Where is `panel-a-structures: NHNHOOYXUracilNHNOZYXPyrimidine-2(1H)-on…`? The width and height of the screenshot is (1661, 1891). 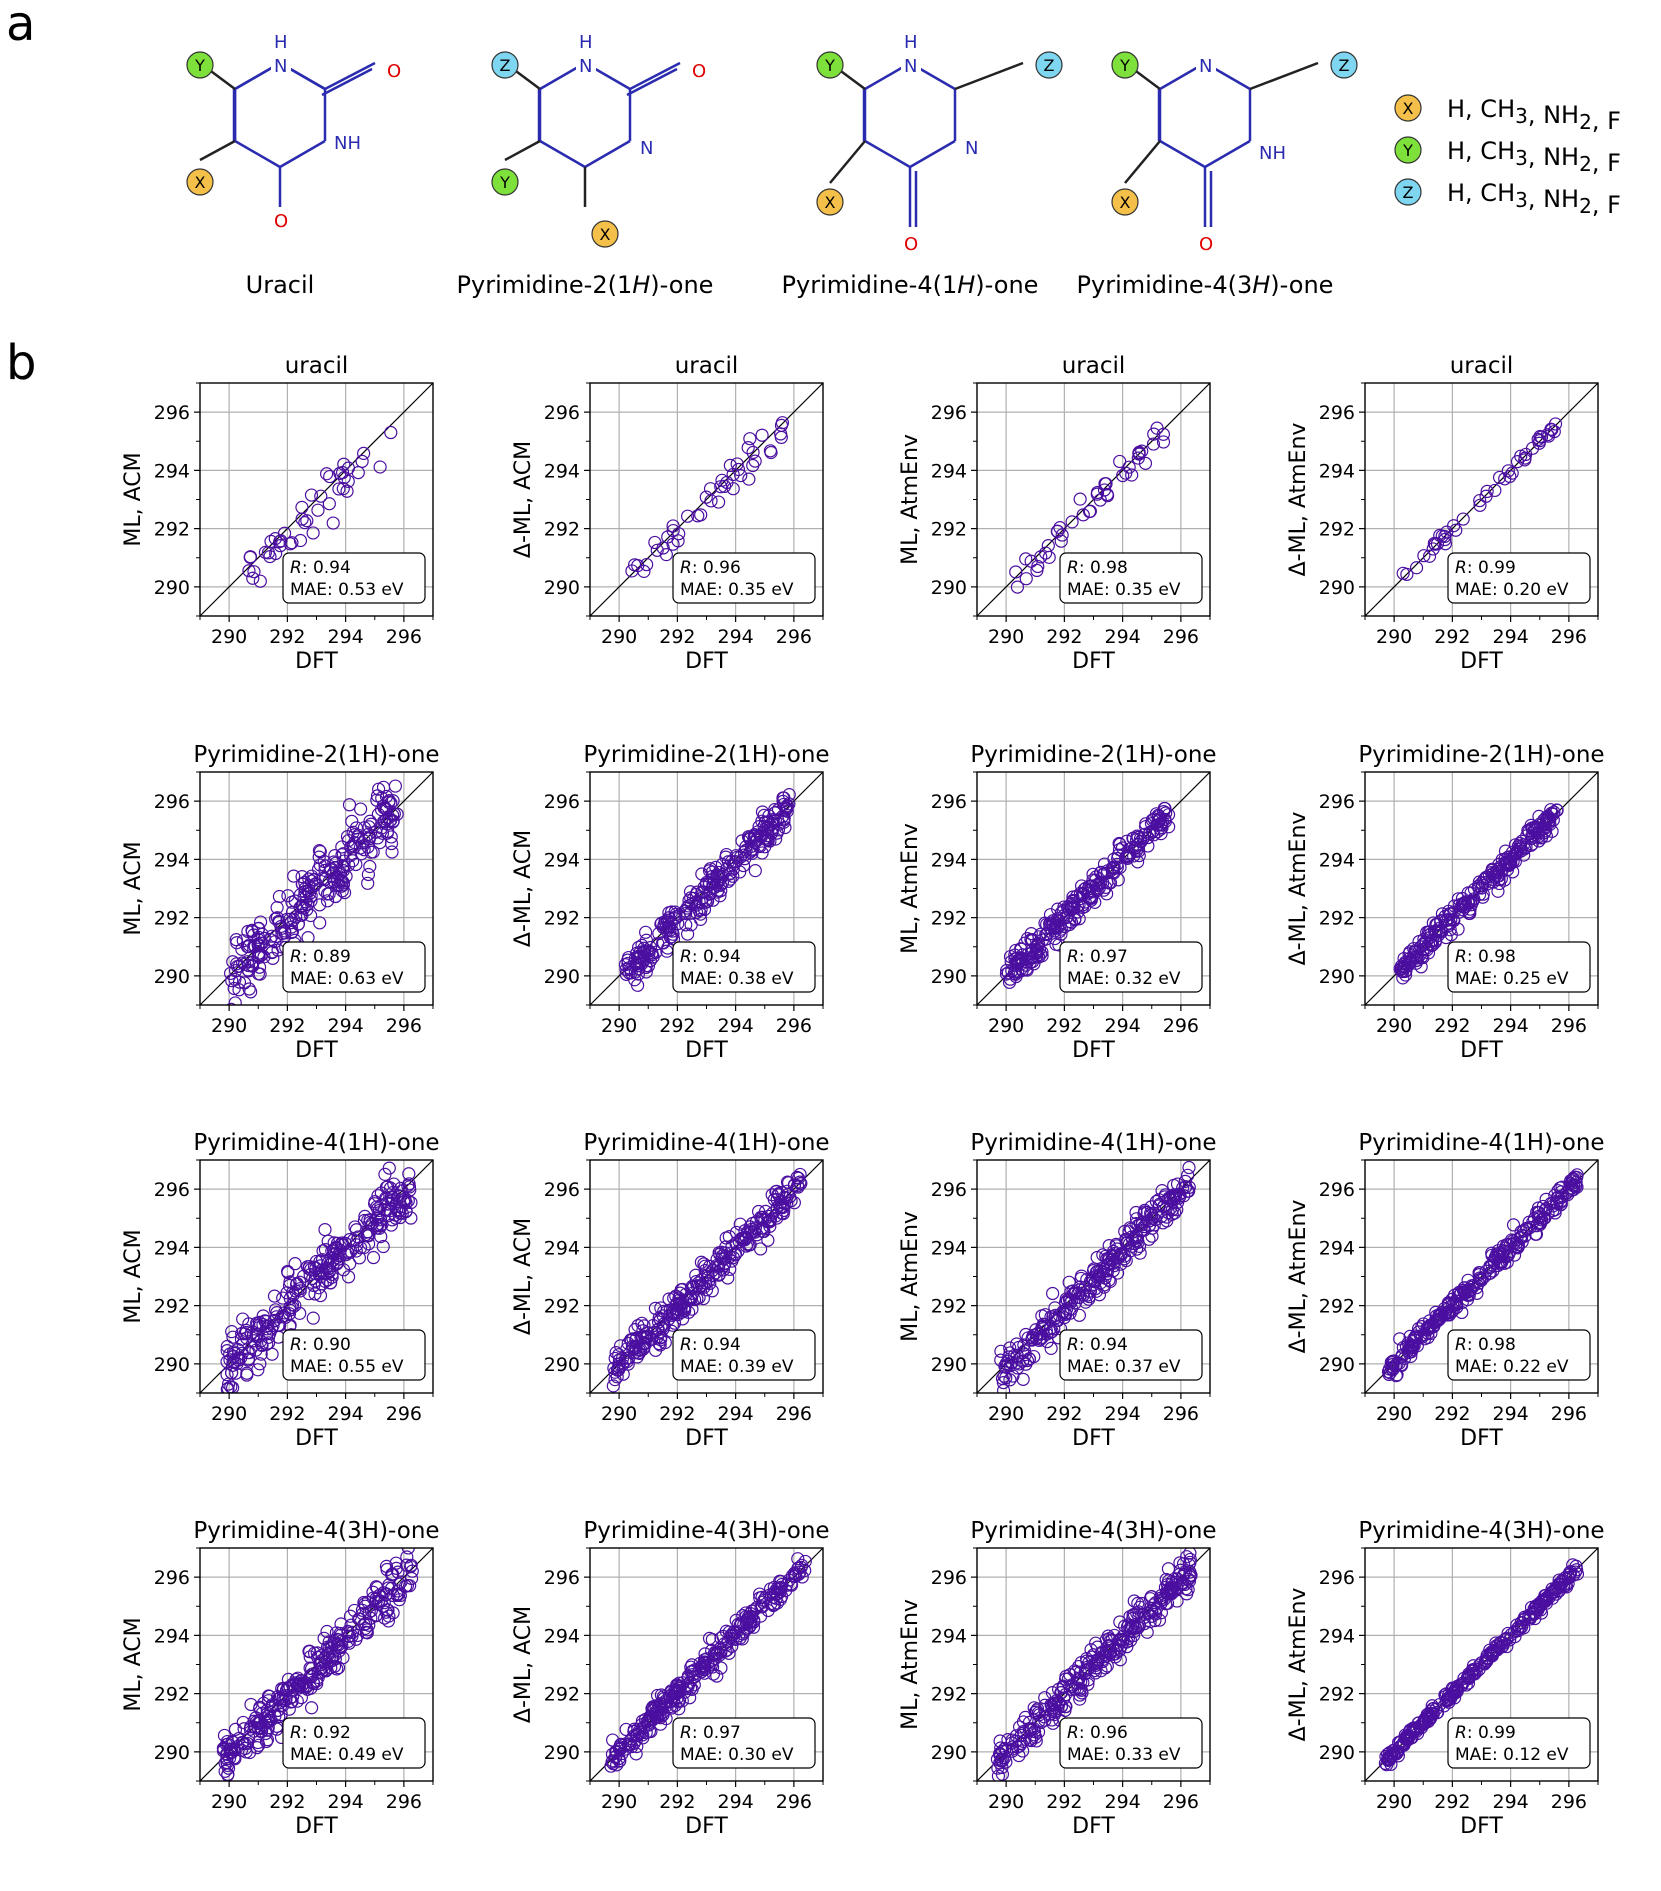
panel-a-structures: NHNHOOYXUracilNHNOZYXPyrimidine-2(1H)-on… is located at coordinates (903, 165).